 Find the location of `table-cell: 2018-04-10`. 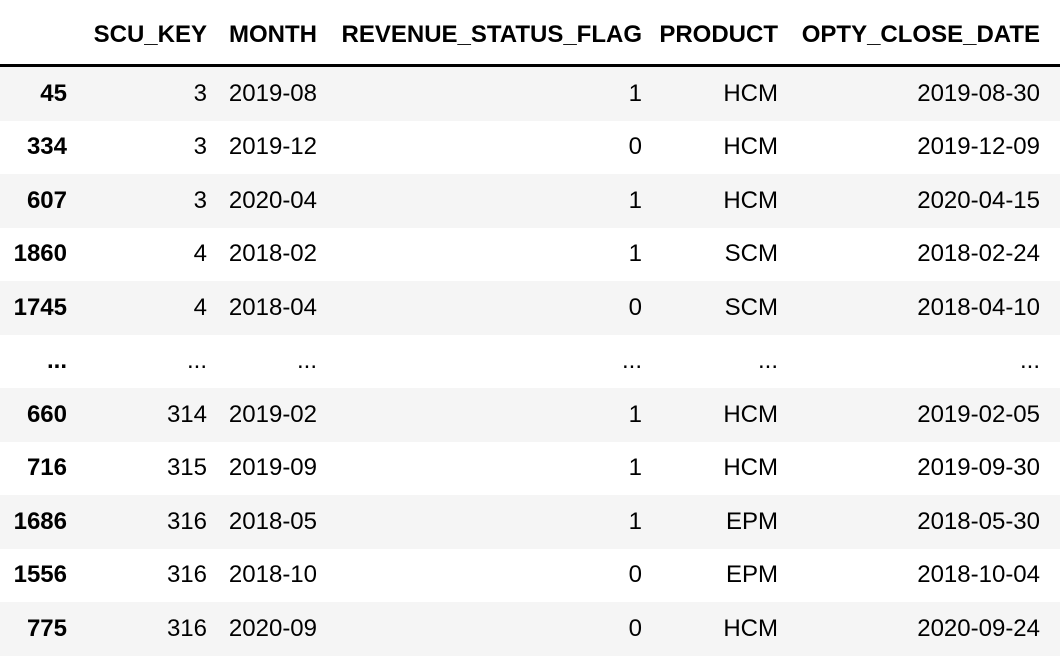

table-cell: 2018-04-10 is located at coordinates (978, 307).